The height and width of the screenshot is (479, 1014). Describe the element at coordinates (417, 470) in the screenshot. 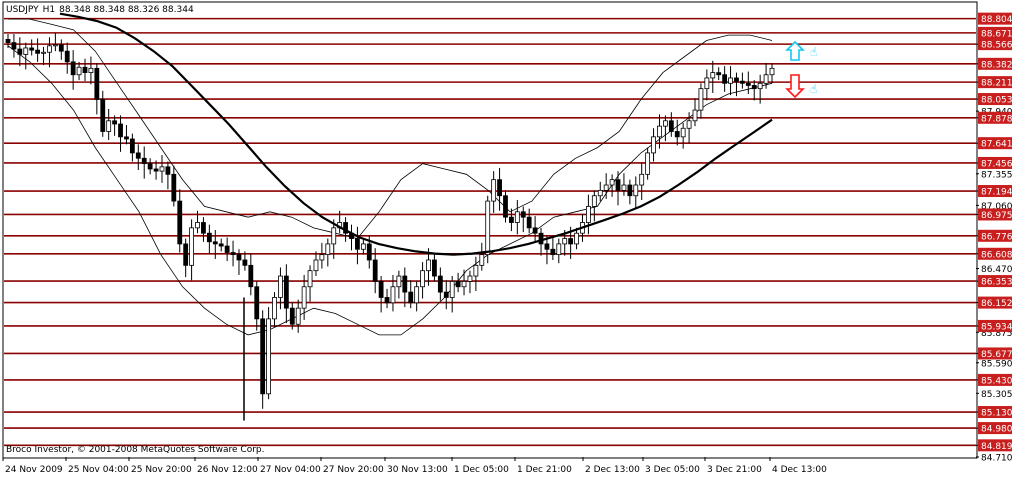

I see `x-tick-label-6: 30 Nov 13:00` at that location.